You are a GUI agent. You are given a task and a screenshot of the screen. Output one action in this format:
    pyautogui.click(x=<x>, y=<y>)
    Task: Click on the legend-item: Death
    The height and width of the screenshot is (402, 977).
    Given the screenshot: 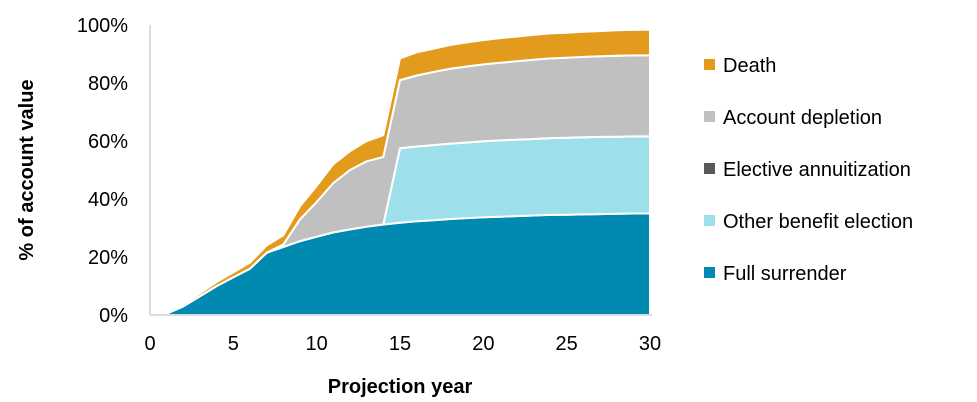 What is the action you would take?
    pyautogui.click(x=740, y=66)
    